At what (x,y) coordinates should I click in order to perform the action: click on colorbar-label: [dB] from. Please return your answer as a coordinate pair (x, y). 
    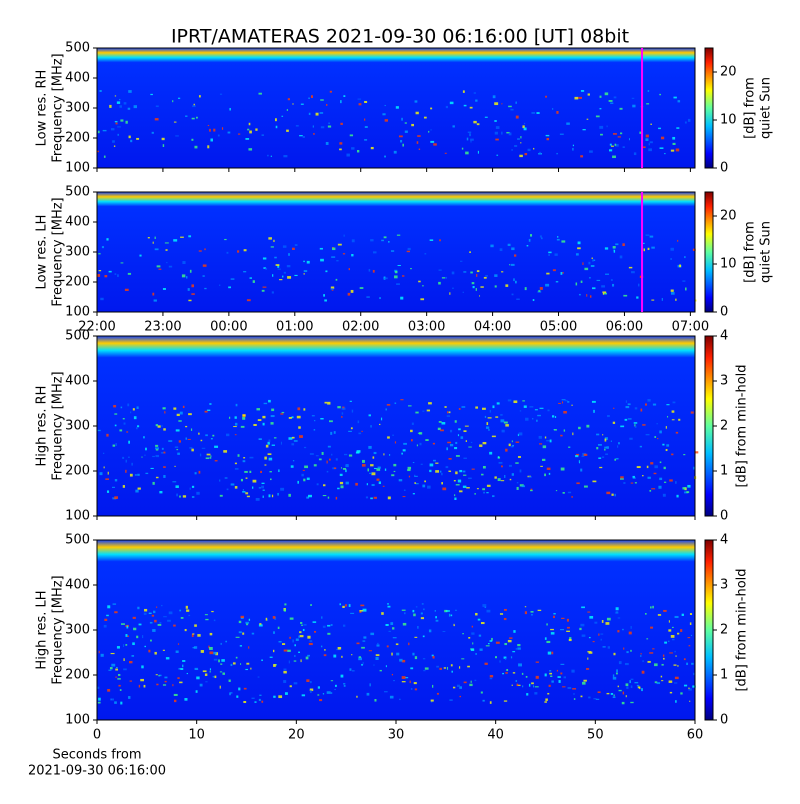
    Looking at the image, I should click on (750, 252).